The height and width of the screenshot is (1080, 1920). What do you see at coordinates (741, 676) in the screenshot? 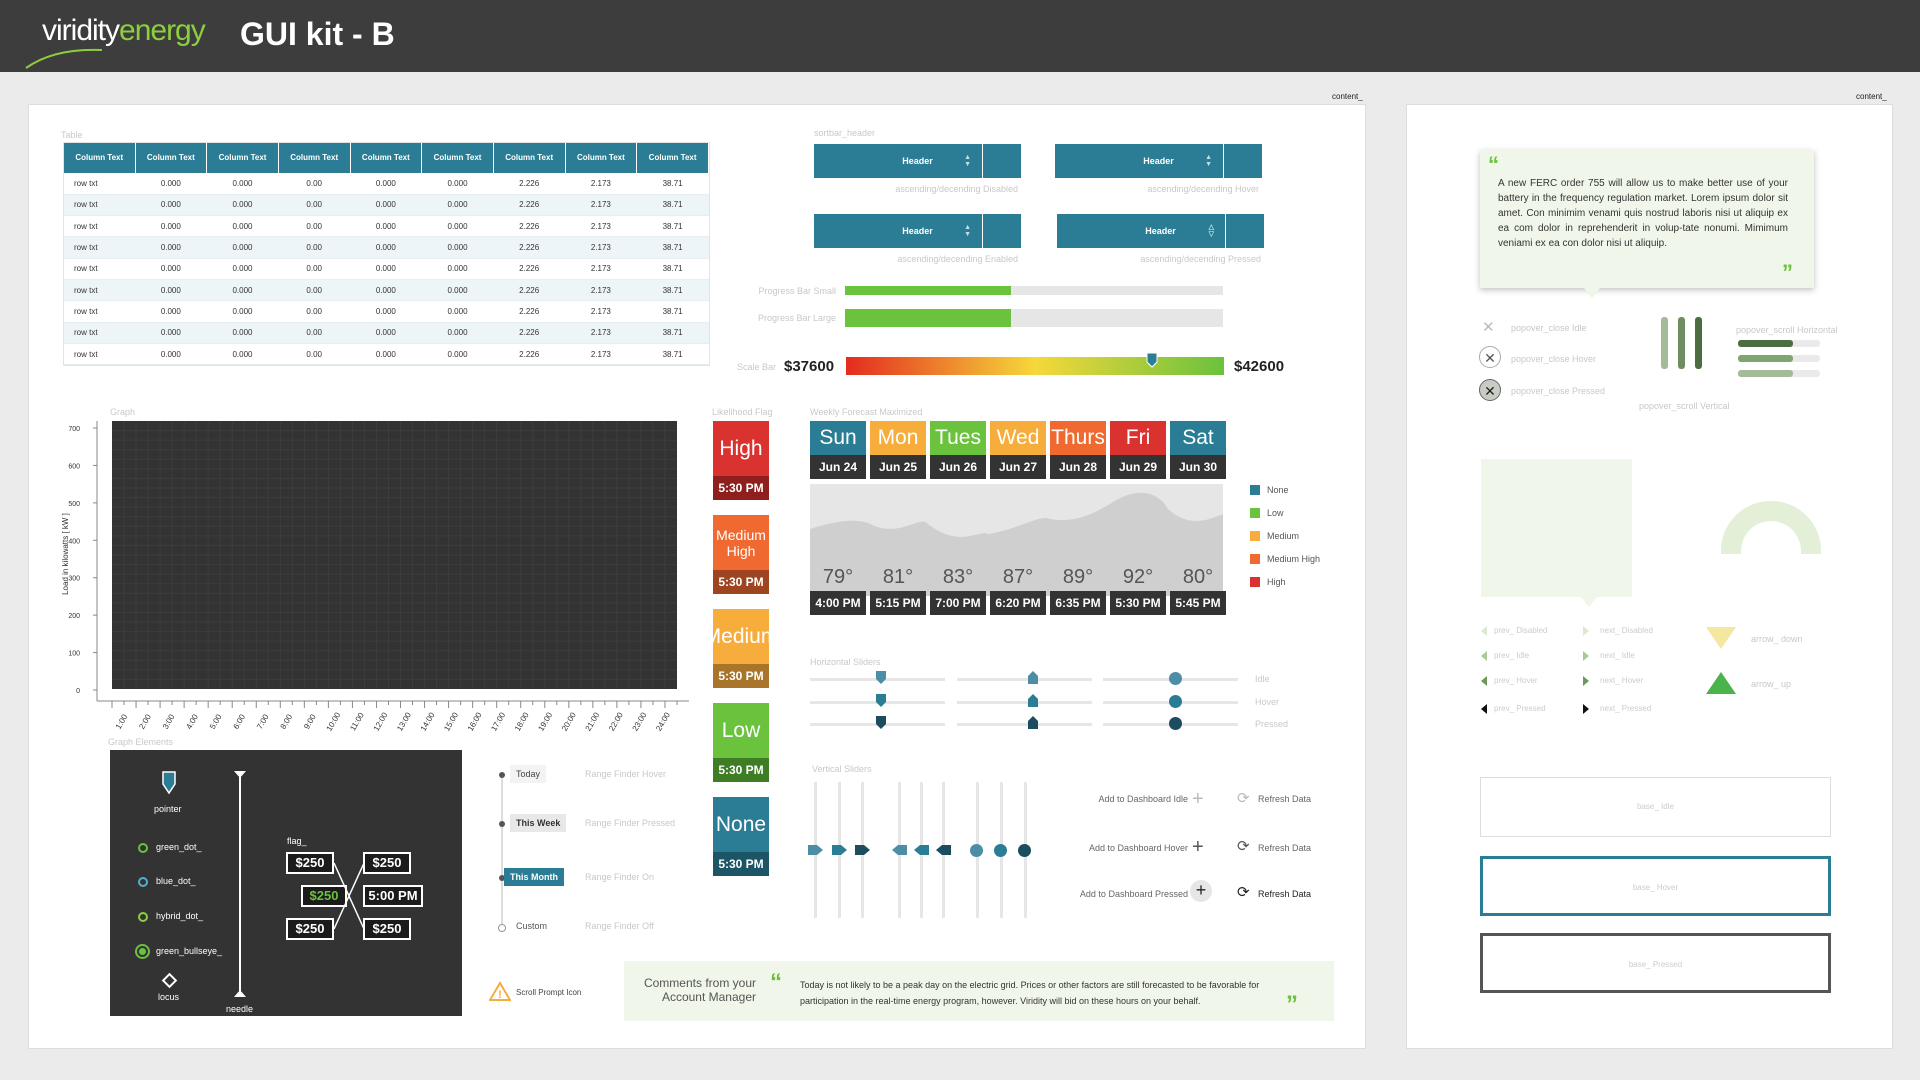
I see `likelihood-time: 5:30 PM` at bounding box center [741, 676].